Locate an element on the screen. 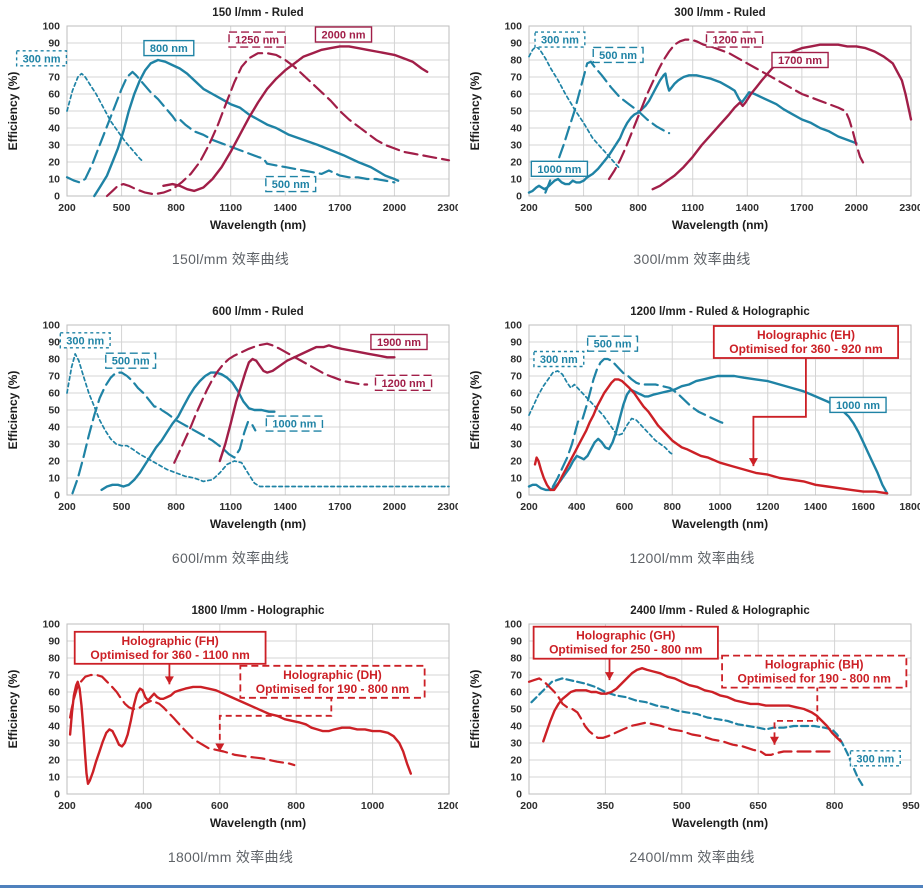 The height and width of the screenshot is (888, 923). svg-text: Optimised for 360 - 1100 nm is located at coordinates (169, 655).